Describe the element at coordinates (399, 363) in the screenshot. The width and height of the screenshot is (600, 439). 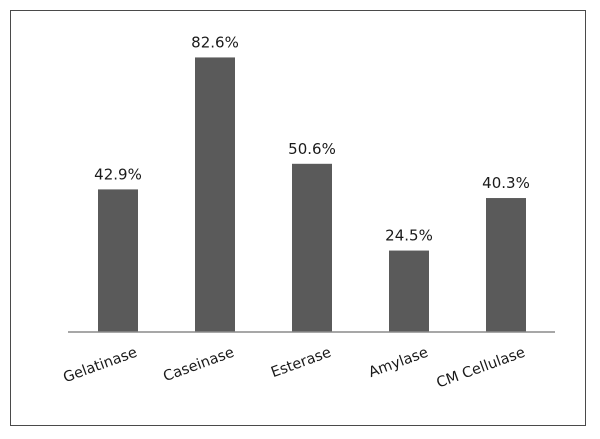
I see `category-label-amylase: Amylase` at that location.